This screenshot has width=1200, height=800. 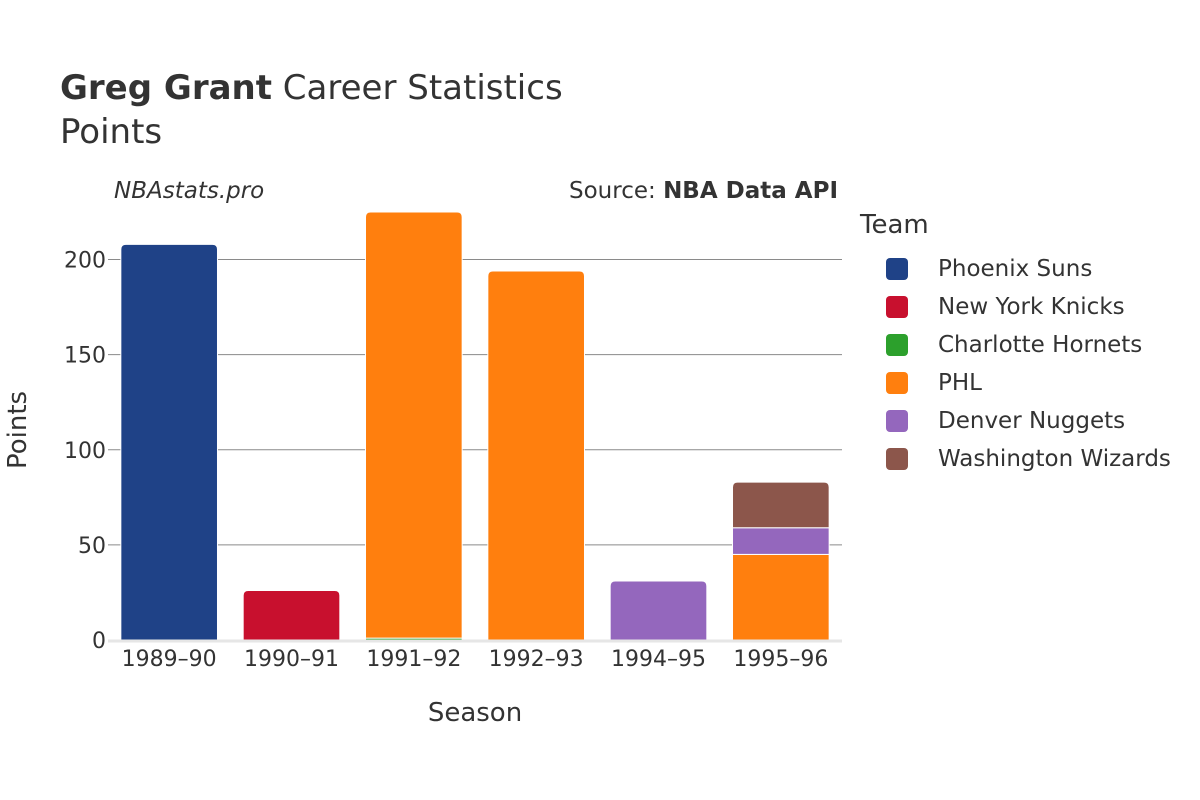 I want to click on bar-segment: PHL 1991–92: 224, so click(x=414, y=425).